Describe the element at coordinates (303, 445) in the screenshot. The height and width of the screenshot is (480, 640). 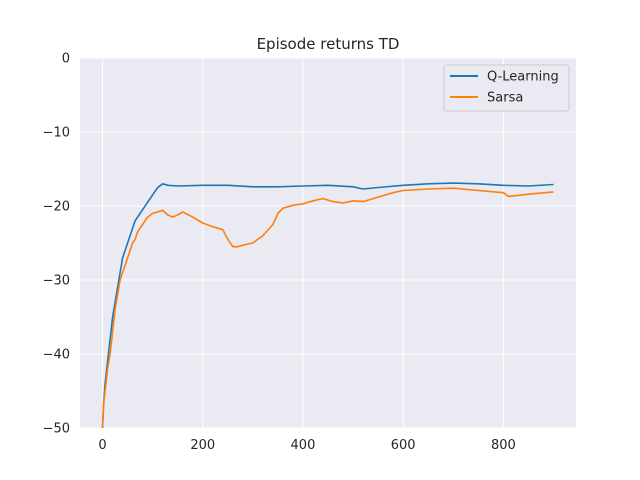
I see `x-tick-label: 400` at that location.